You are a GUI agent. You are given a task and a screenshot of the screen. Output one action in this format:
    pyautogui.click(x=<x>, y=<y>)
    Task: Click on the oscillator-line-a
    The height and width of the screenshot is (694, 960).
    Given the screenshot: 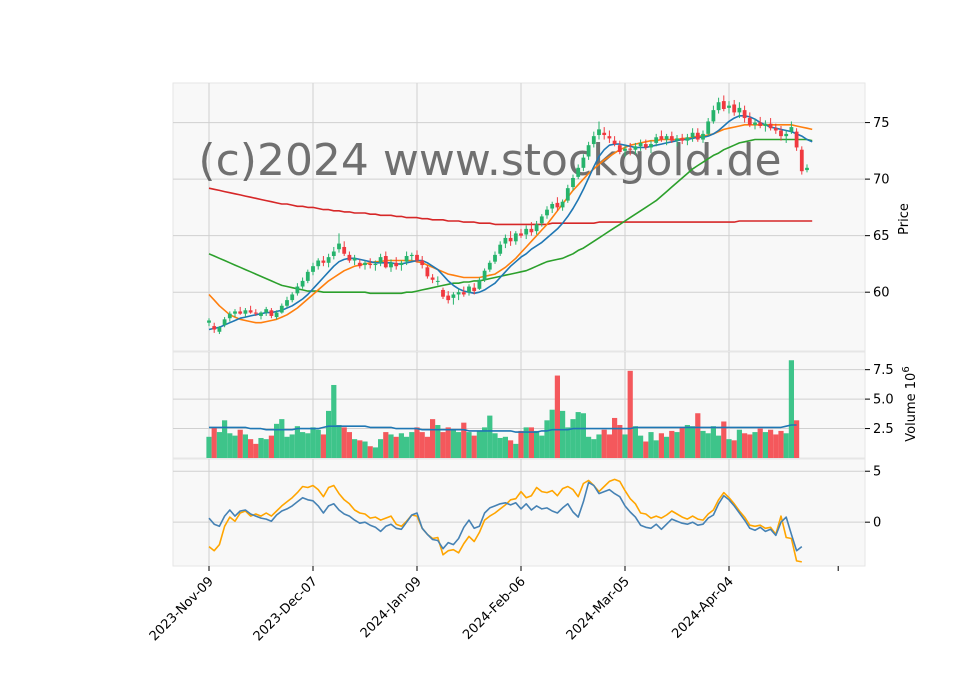 What is the action you would take?
    pyautogui.click(x=505, y=520)
    